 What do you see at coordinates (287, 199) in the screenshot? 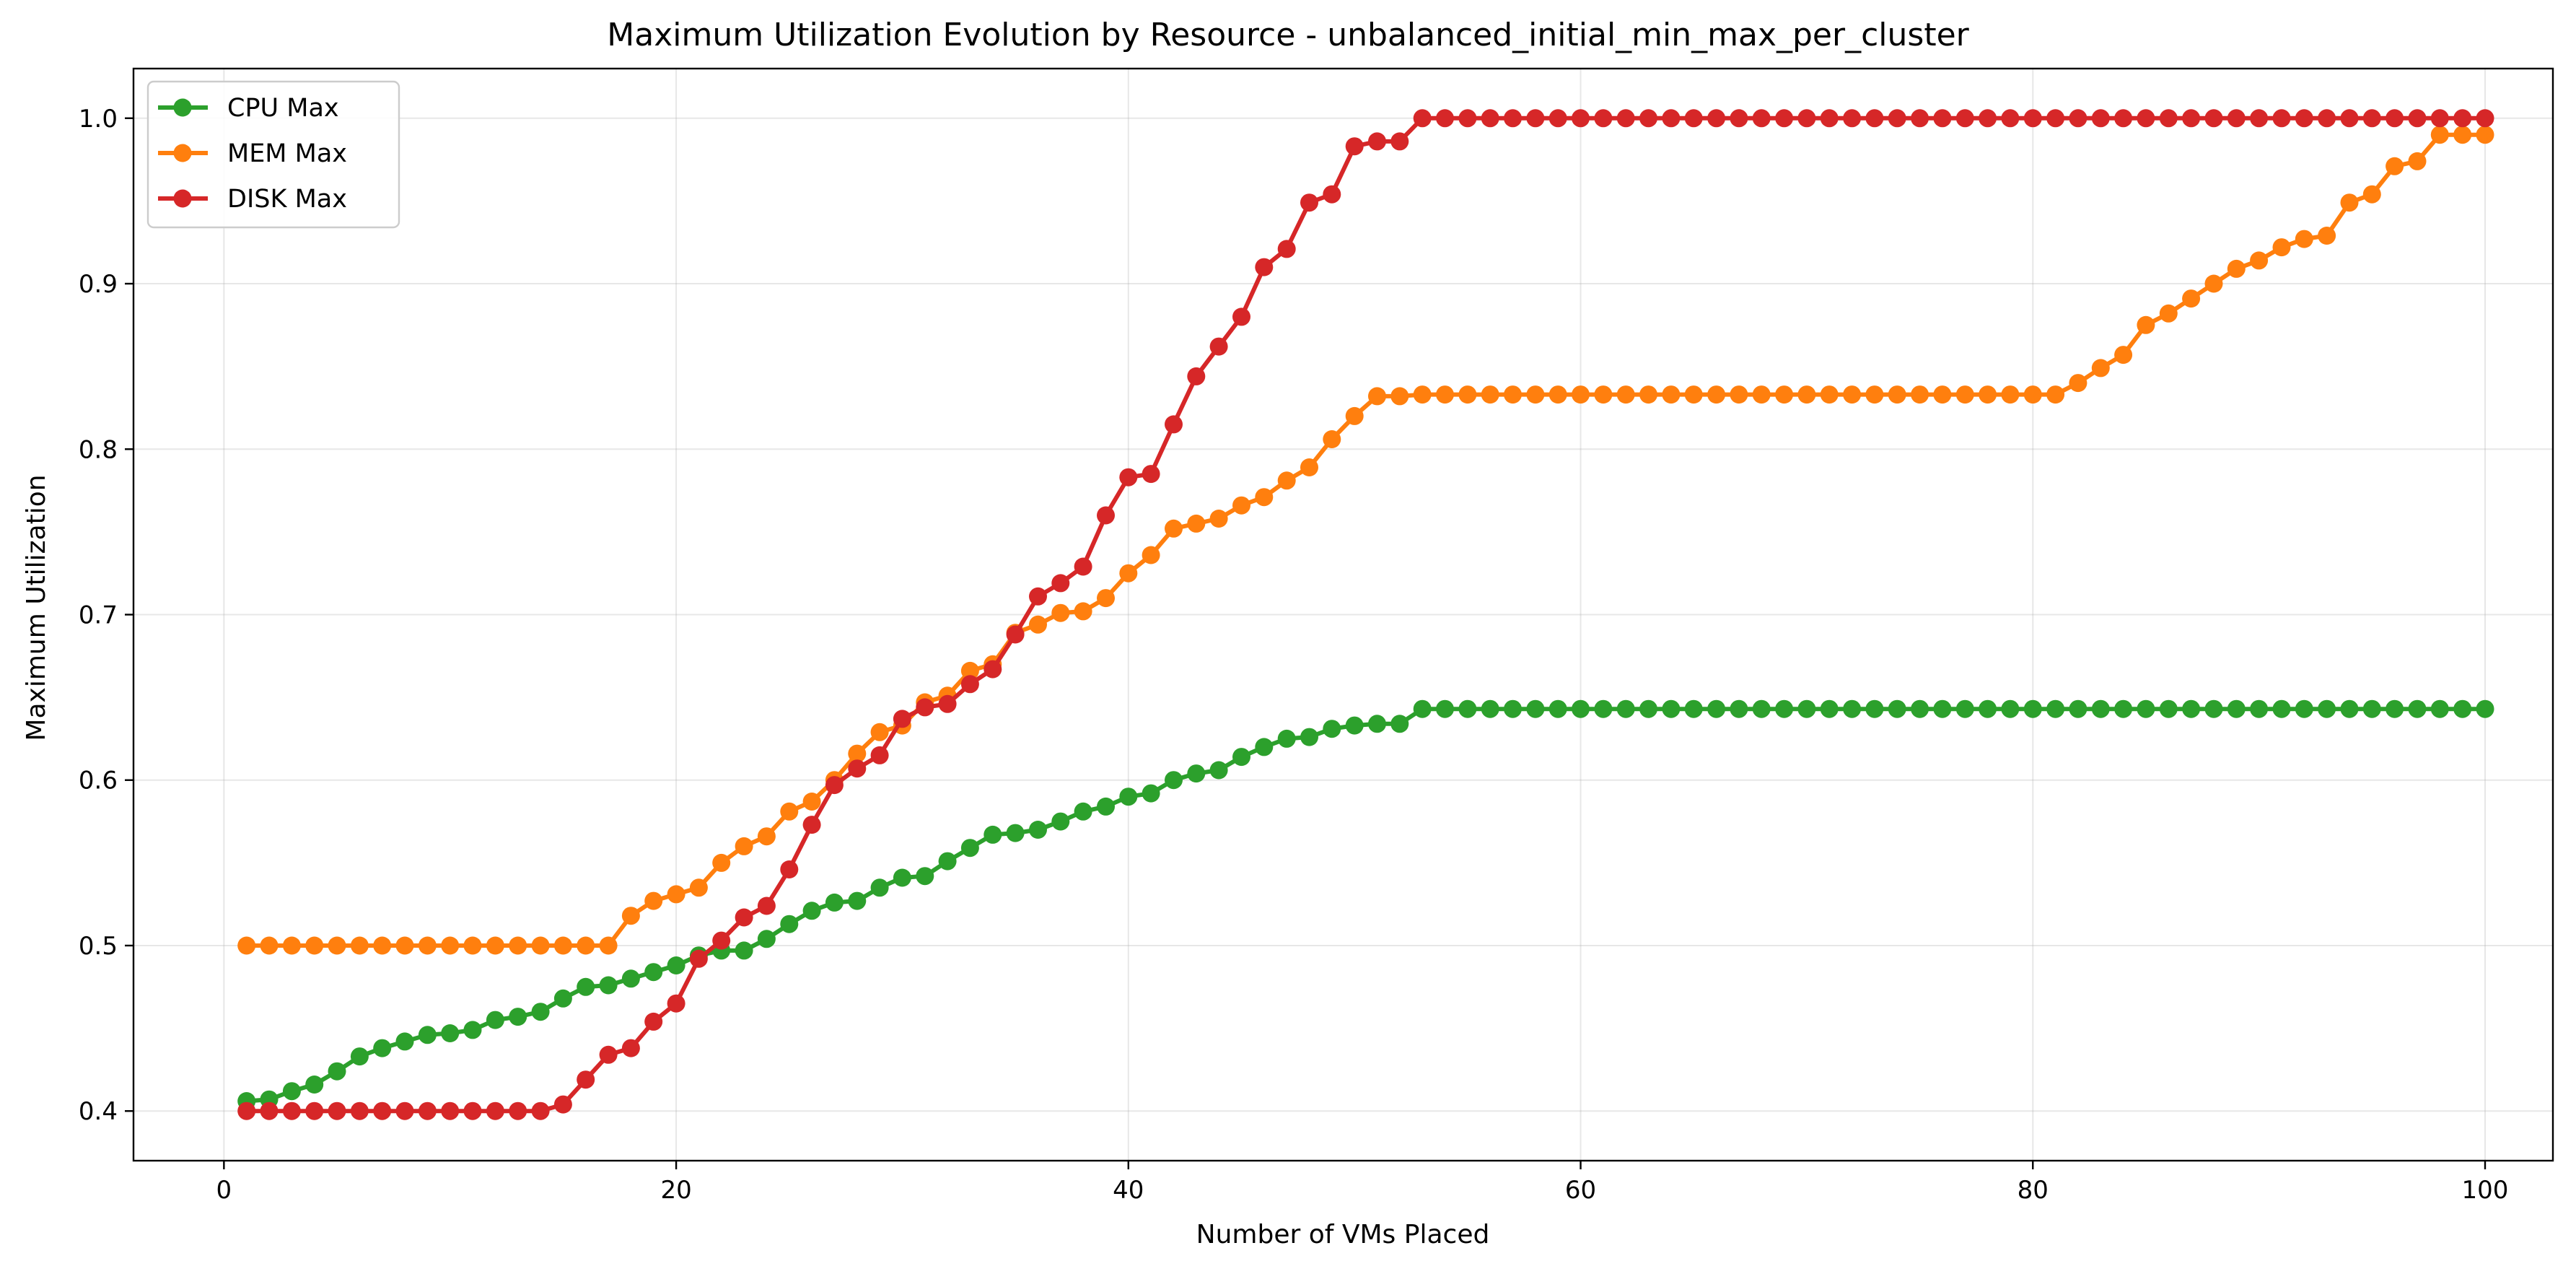
I see `legend-label: DISK Max` at bounding box center [287, 199].